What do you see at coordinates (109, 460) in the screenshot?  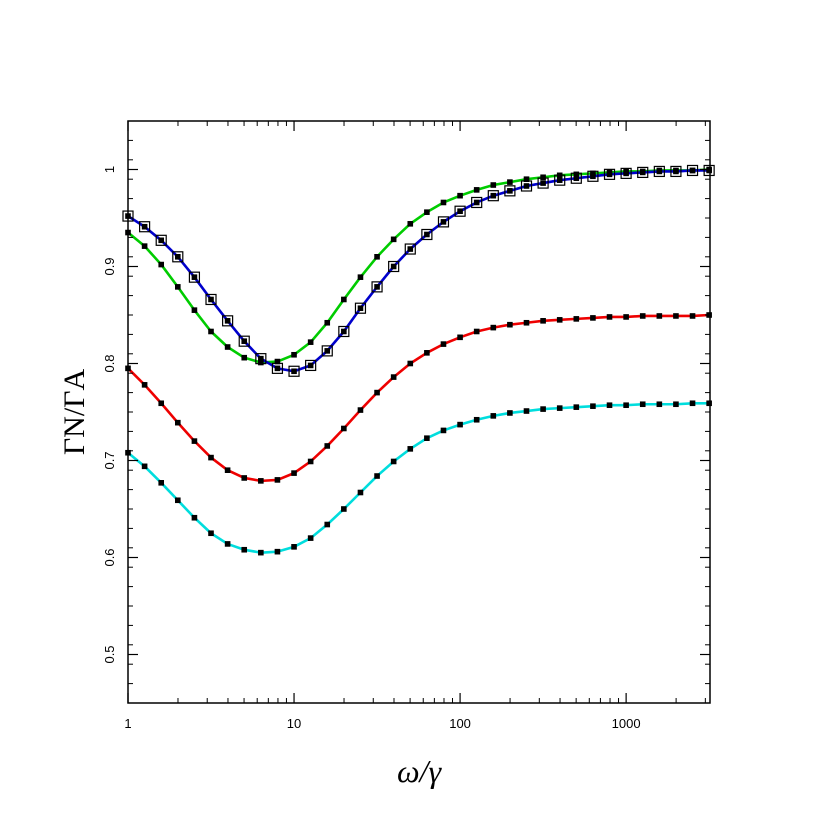 I see `y-tick-label: 0.7` at bounding box center [109, 460].